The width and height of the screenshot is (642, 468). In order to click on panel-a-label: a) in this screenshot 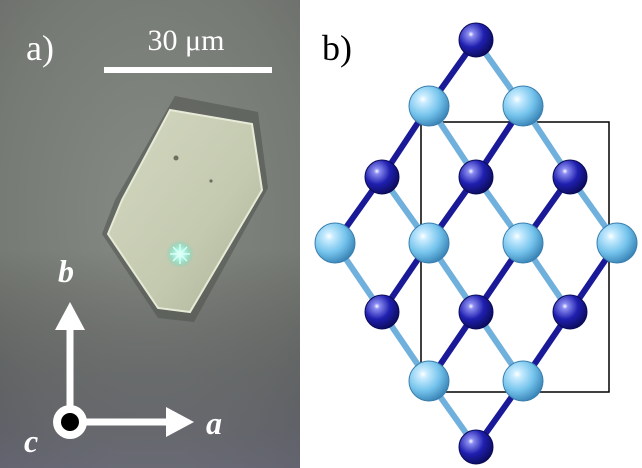, I will do `click(40, 48)`.